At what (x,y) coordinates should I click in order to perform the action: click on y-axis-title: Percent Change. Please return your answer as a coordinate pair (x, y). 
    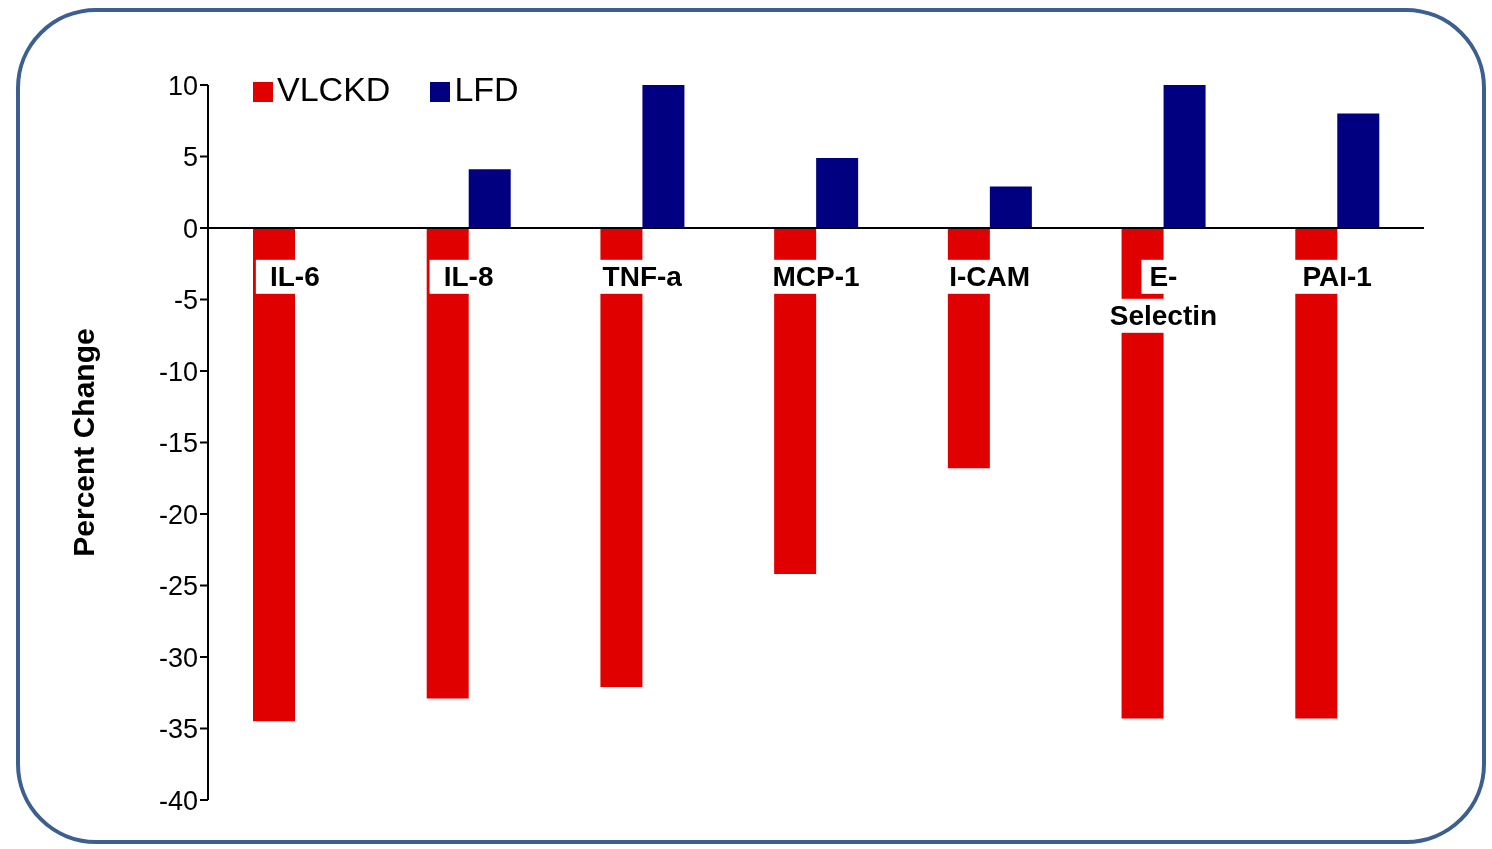
    Looking at the image, I should click on (83, 442).